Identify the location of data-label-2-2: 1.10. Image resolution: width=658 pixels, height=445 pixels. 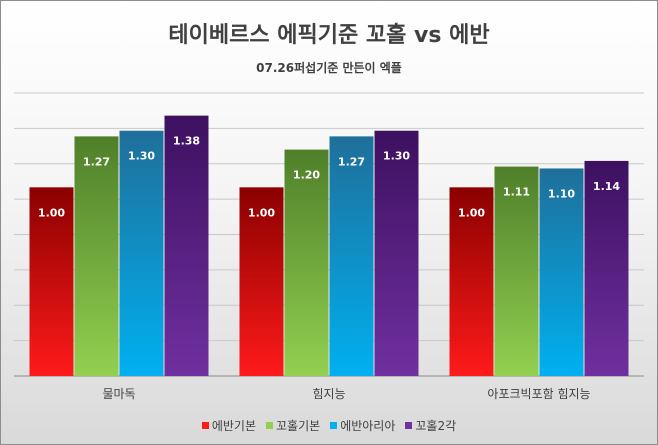
(561, 193).